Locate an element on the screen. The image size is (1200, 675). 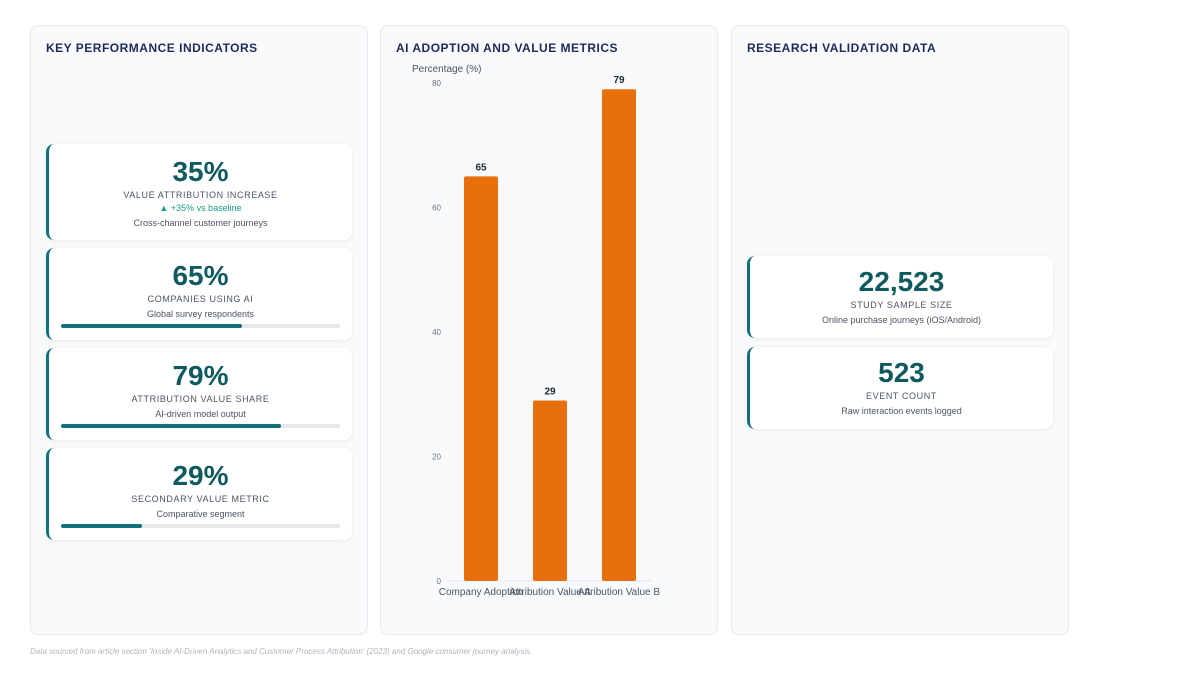
research-panel-title: RESEARCH VALIDATION DATA is located at coordinates (842, 48).